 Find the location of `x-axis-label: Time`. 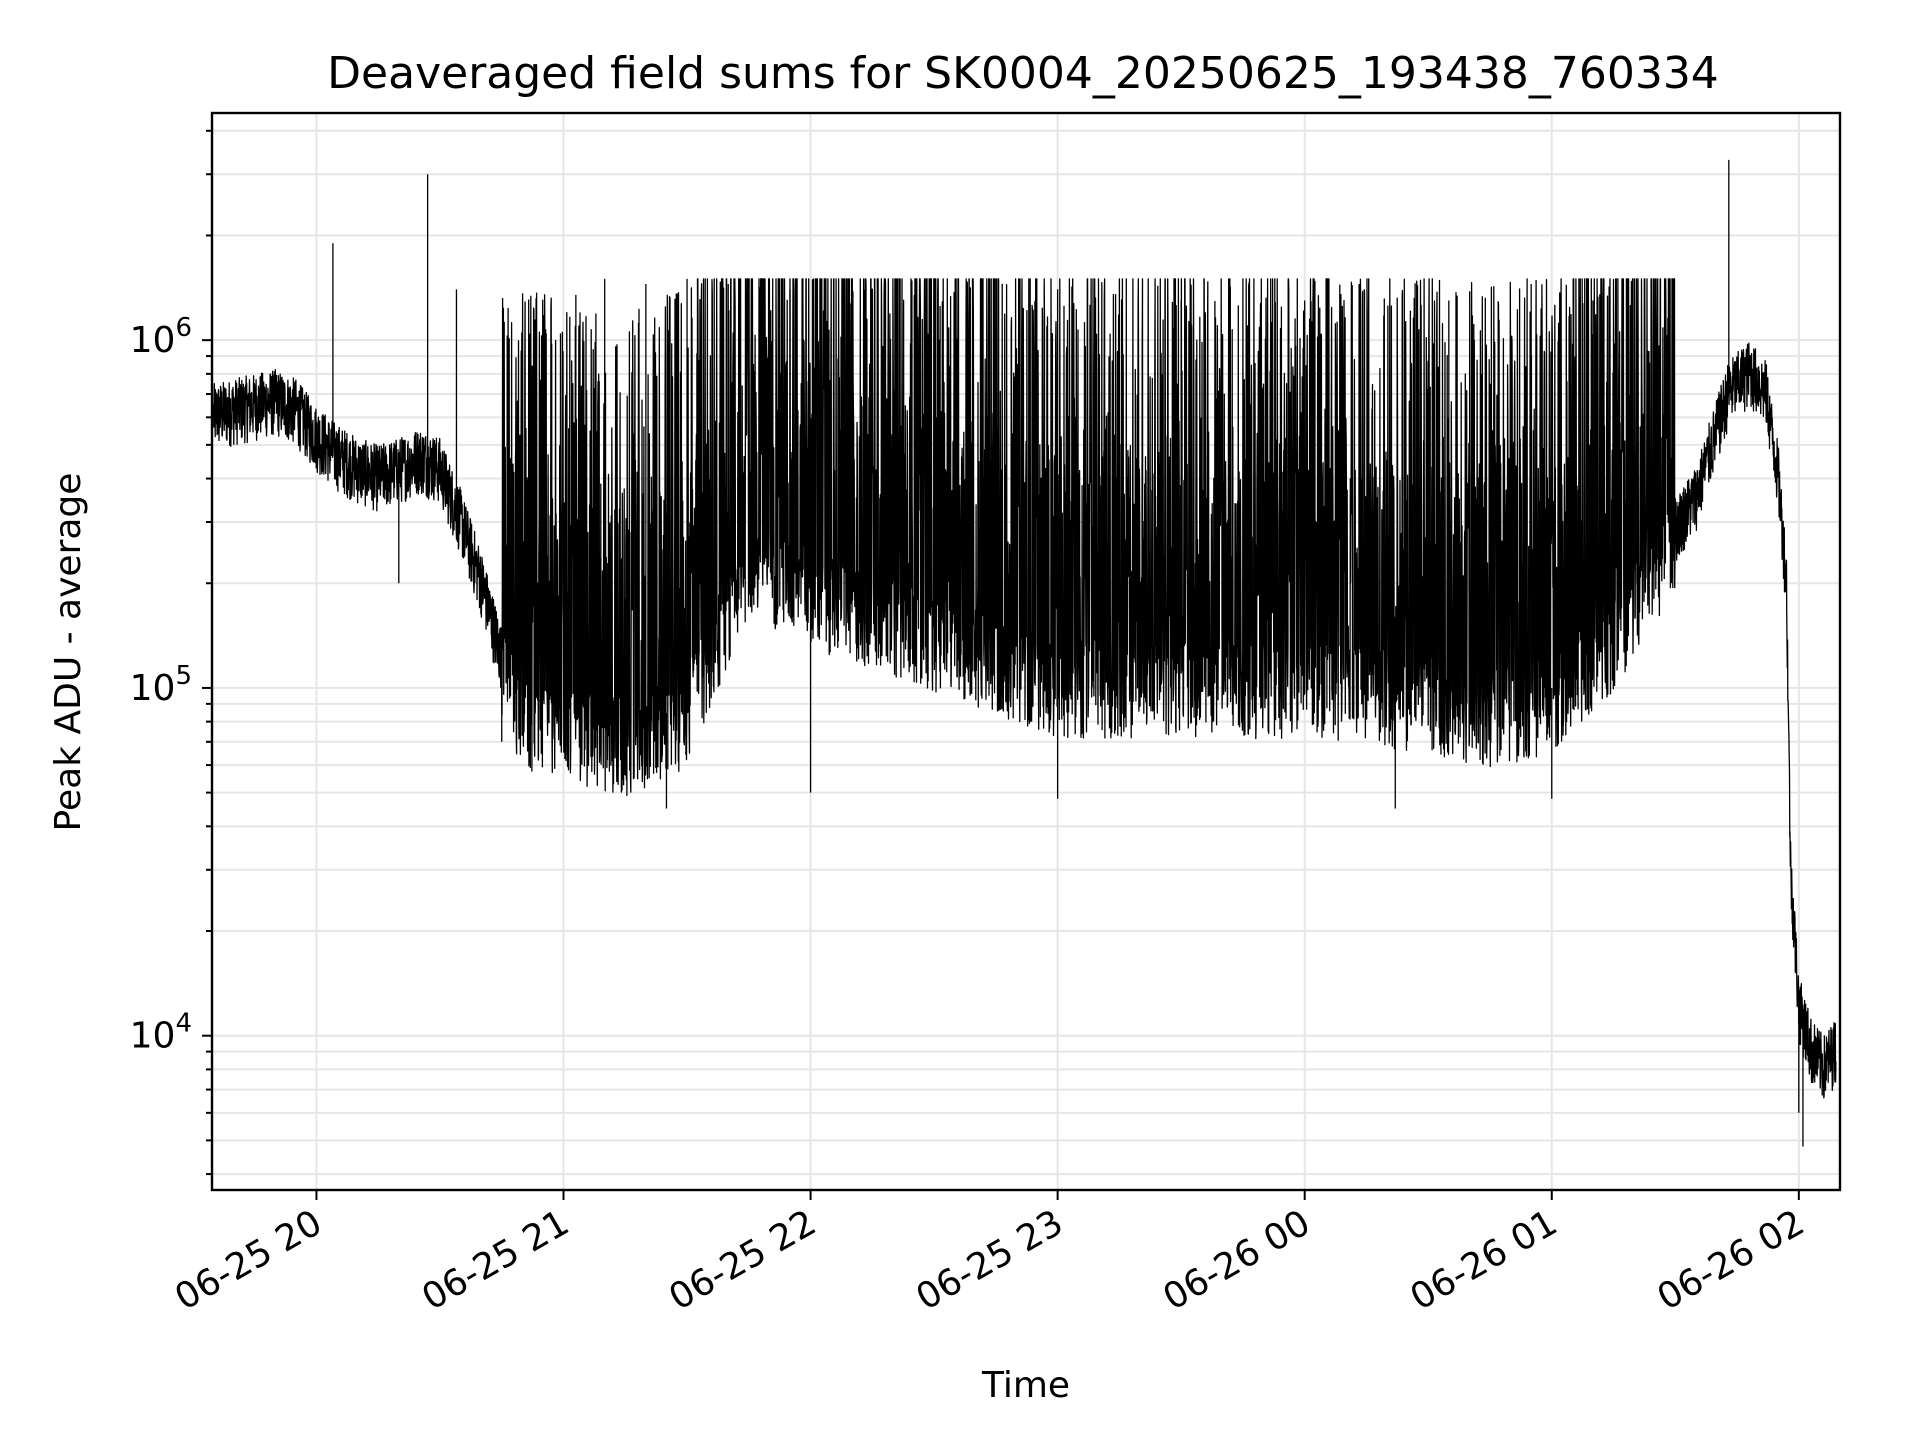

x-axis-label: Time is located at coordinates (1025, 1385).